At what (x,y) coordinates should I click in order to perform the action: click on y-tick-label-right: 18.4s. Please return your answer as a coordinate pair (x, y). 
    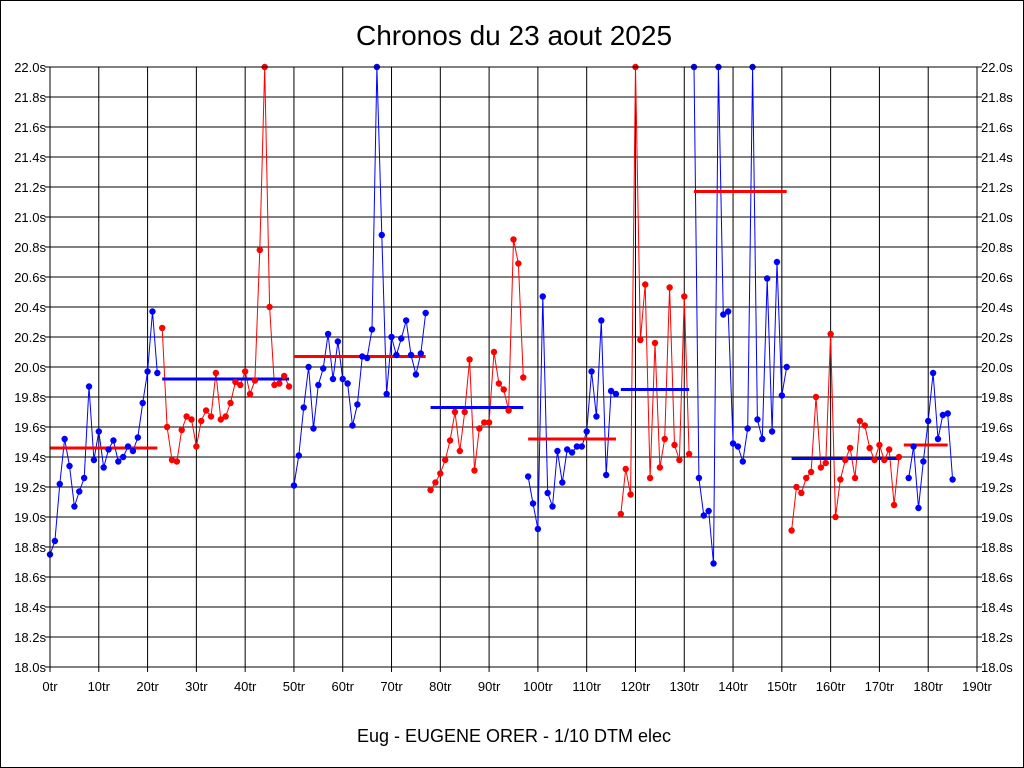
    Looking at the image, I should click on (997, 607).